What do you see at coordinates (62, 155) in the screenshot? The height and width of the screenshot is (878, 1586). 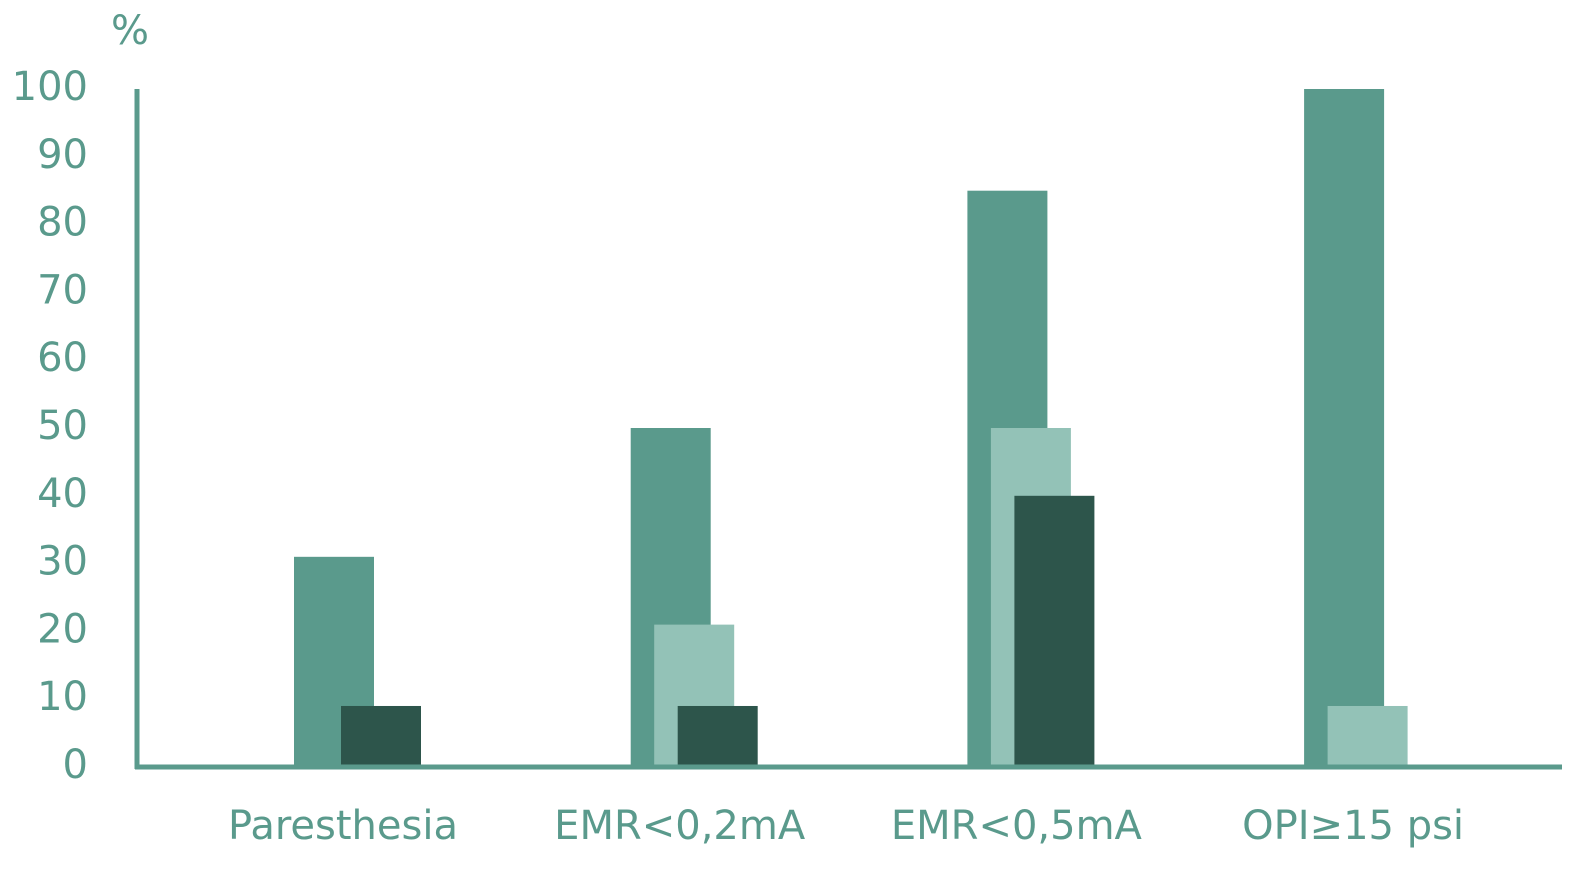 I see `y-tick-label: 90` at bounding box center [62, 155].